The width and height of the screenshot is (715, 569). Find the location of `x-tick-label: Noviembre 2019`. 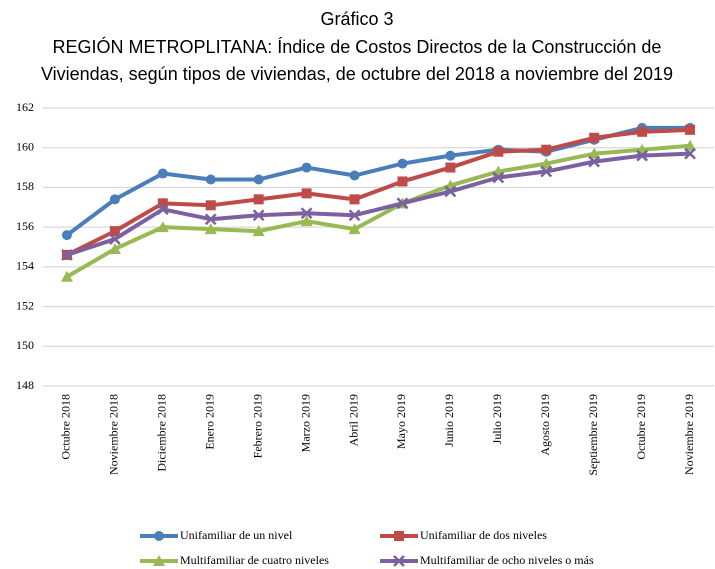

x-tick-label: Noviembre 2019 is located at coordinates (689, 434).